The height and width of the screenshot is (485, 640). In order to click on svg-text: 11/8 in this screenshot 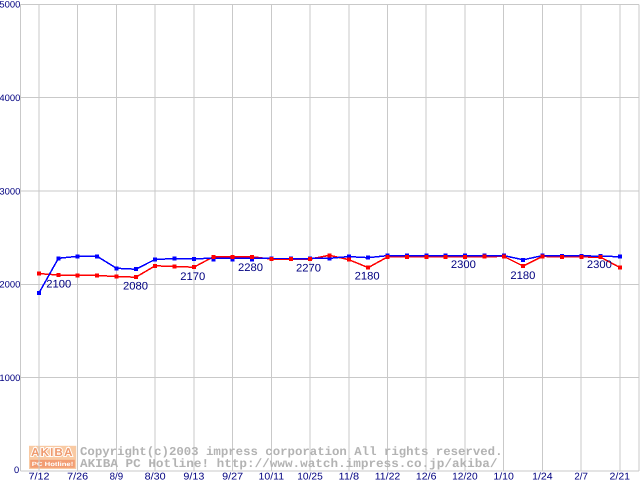, I will do `click(349, 475)`.